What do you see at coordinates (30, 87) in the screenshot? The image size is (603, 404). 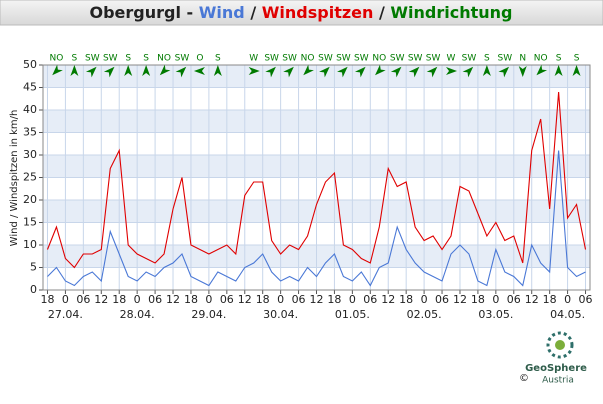 I see `y-tick-label: 45` at bounding box center [30, 87].